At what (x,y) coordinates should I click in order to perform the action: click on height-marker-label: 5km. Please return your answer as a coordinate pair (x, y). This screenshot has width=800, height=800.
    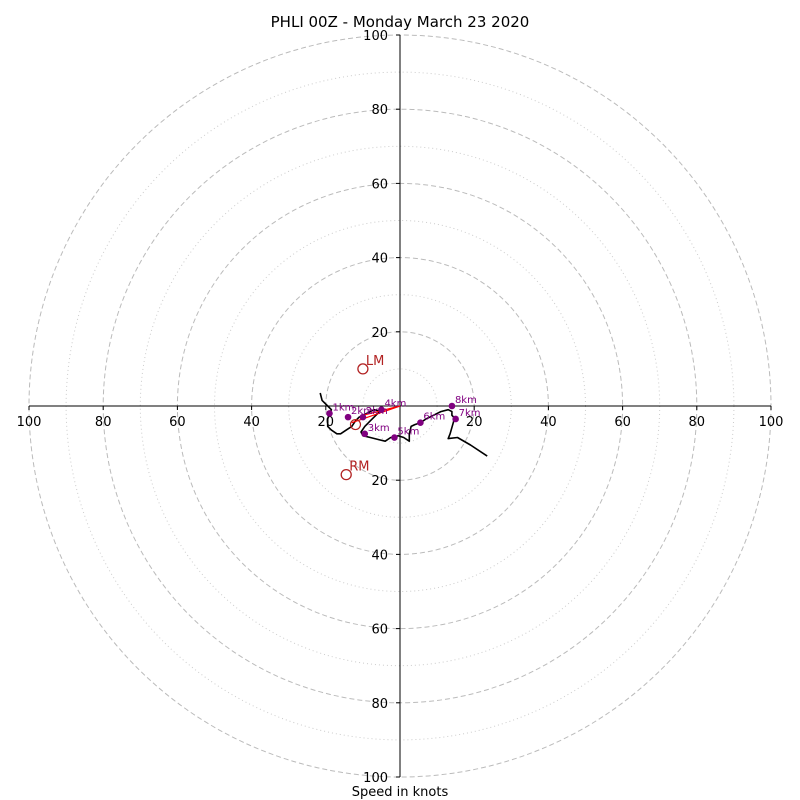
    Looking at the image, I should click on (408, 432).